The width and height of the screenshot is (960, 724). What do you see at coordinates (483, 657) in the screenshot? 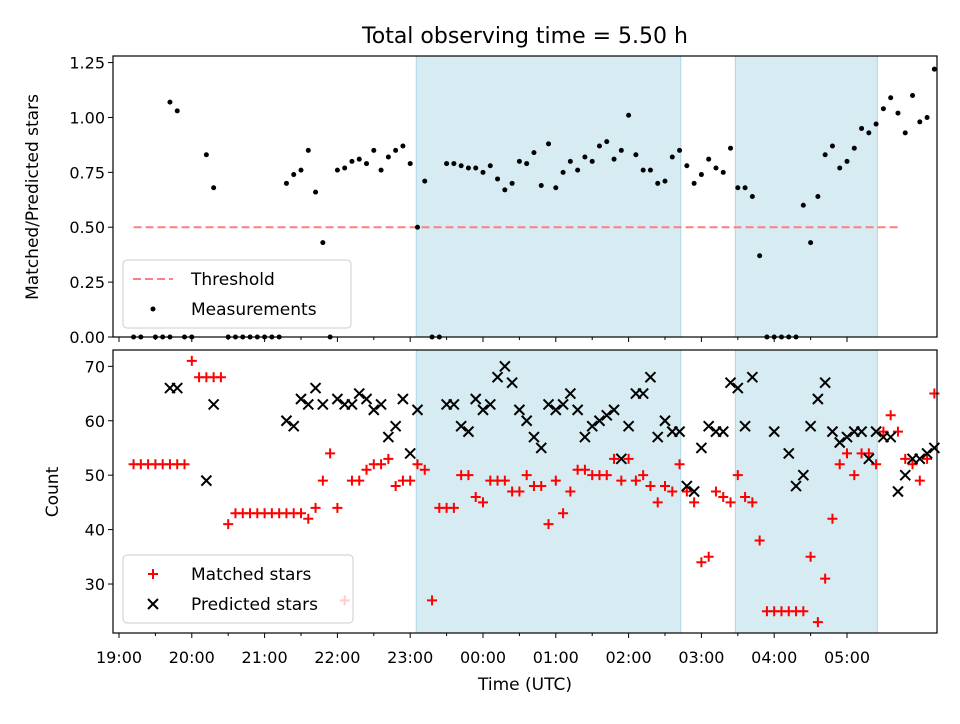
I see `x-tick-label: 00:00` at bounding box center [483, 657].